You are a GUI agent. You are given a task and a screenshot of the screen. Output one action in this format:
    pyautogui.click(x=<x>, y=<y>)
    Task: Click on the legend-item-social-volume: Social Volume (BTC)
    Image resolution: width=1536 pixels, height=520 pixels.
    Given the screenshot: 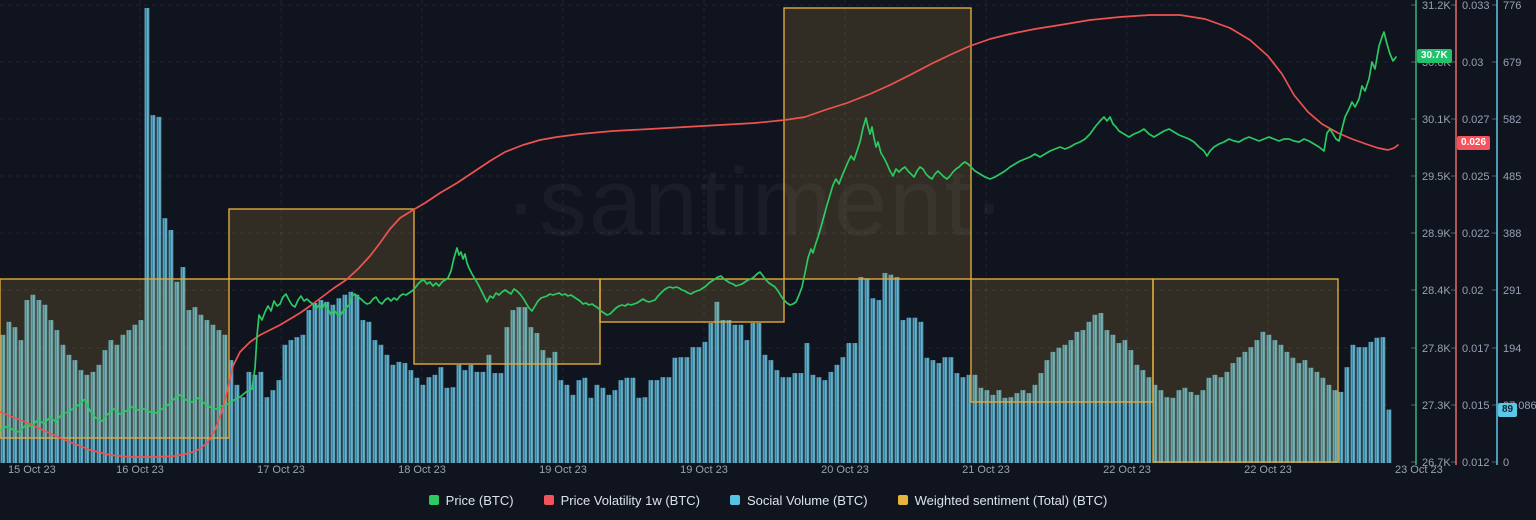 What is the action you would take?
    pyautogui.click(x=798, y=500)
    